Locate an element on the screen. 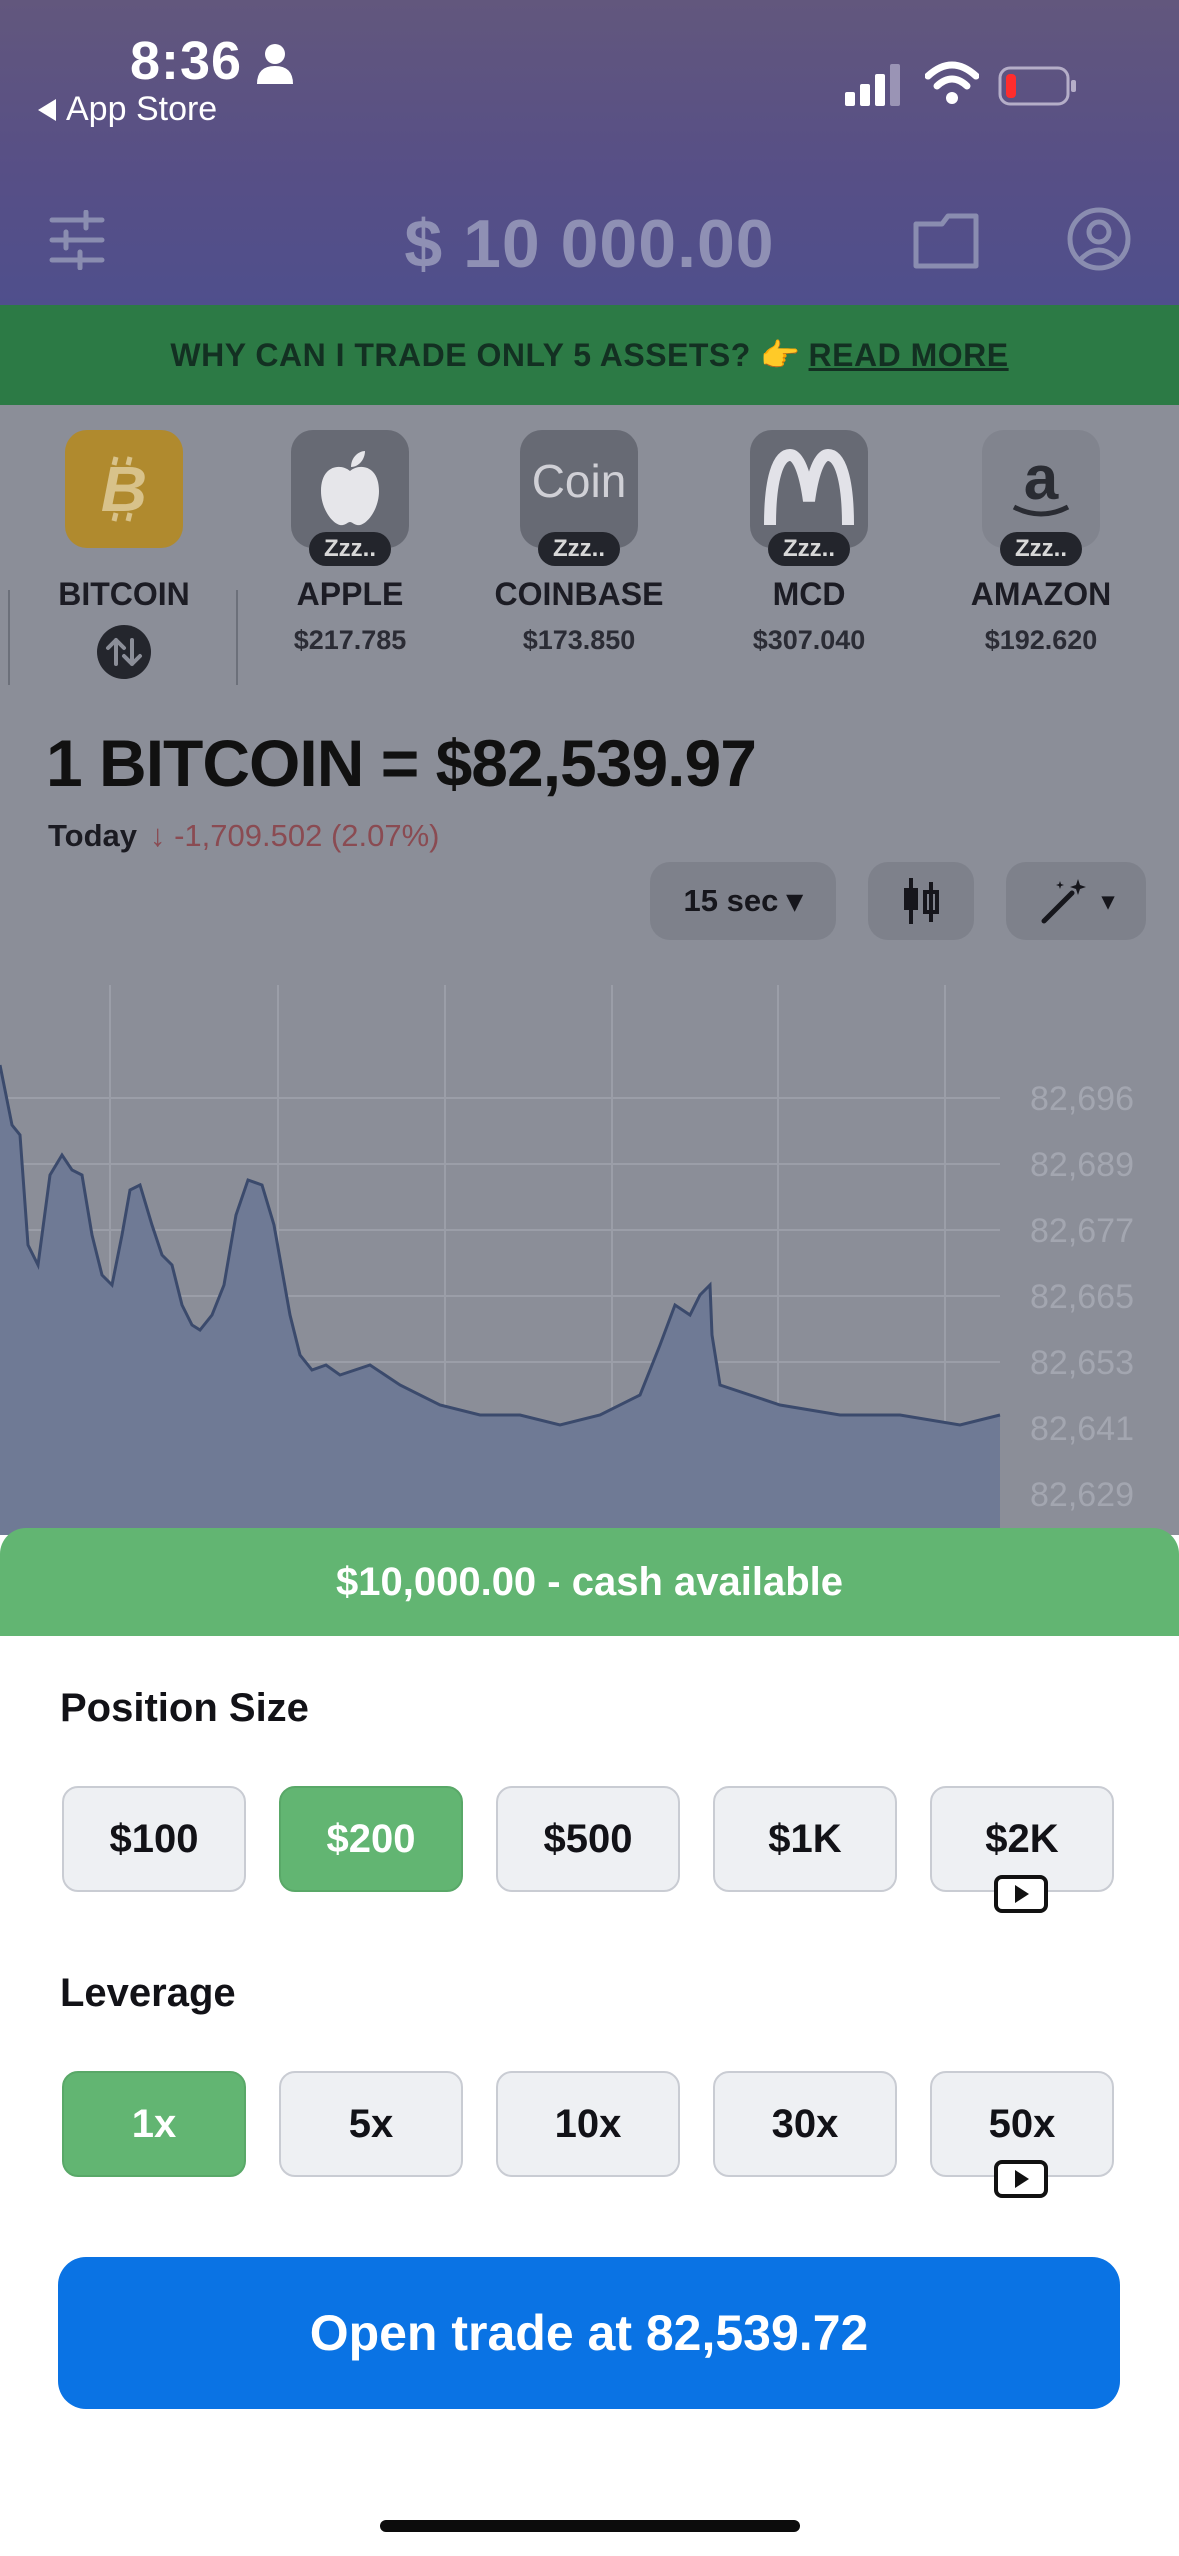 The width and height of the screenshot is (1179, 2556). option-label: 30x is located at coordinates (805, 2123).